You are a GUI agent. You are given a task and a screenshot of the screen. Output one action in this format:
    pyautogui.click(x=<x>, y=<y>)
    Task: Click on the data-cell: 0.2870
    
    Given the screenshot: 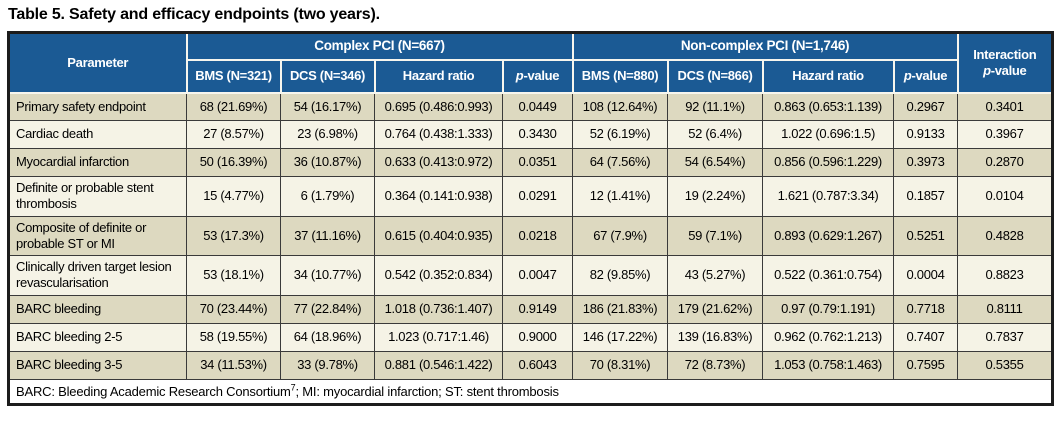 What is the action you would take?
    pyautogui.click(x=1005, y=162)
    